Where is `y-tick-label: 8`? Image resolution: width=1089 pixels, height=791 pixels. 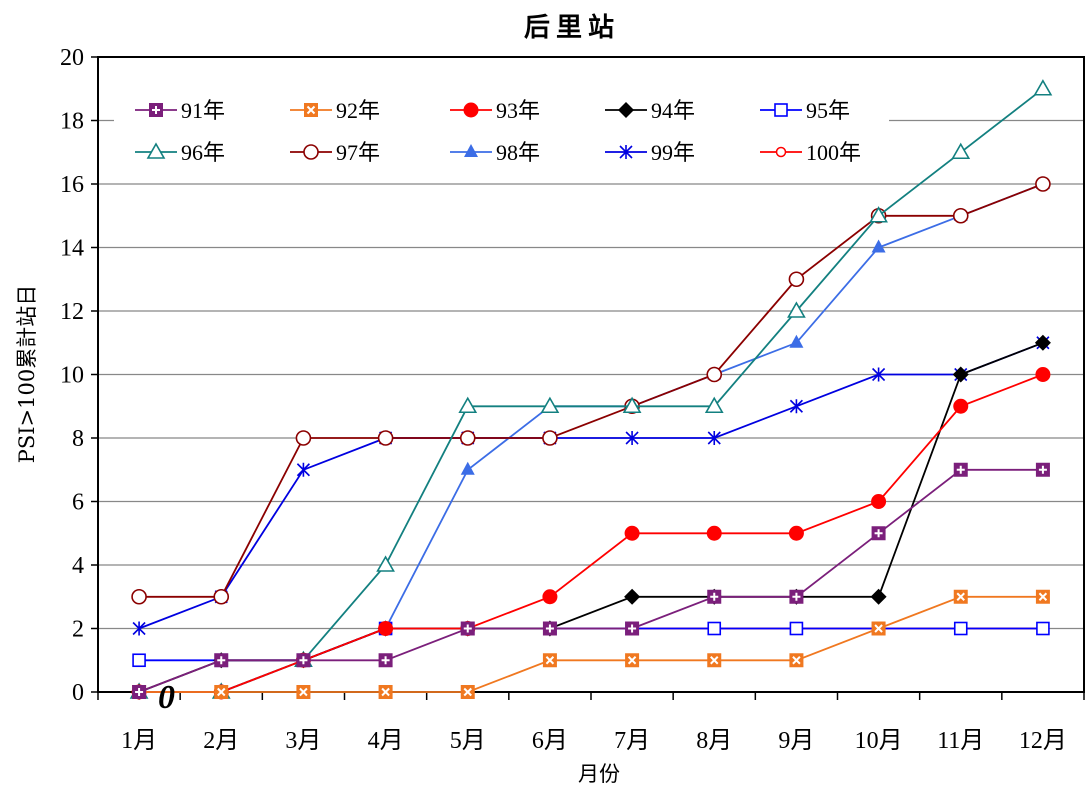 y-tick-label: 8 is located at coordinates (78, 439).